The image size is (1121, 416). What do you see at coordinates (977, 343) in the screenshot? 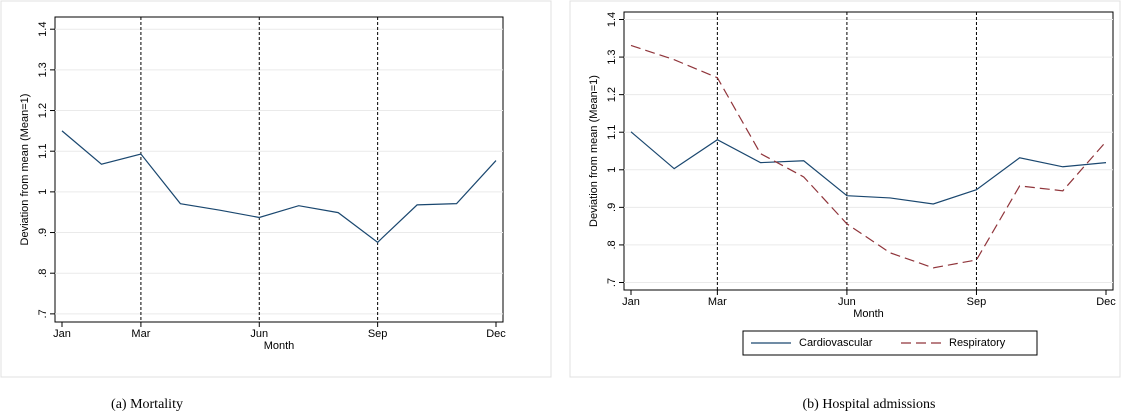
I see `legend-label: Respiratory` at bounding box center [977, 343].